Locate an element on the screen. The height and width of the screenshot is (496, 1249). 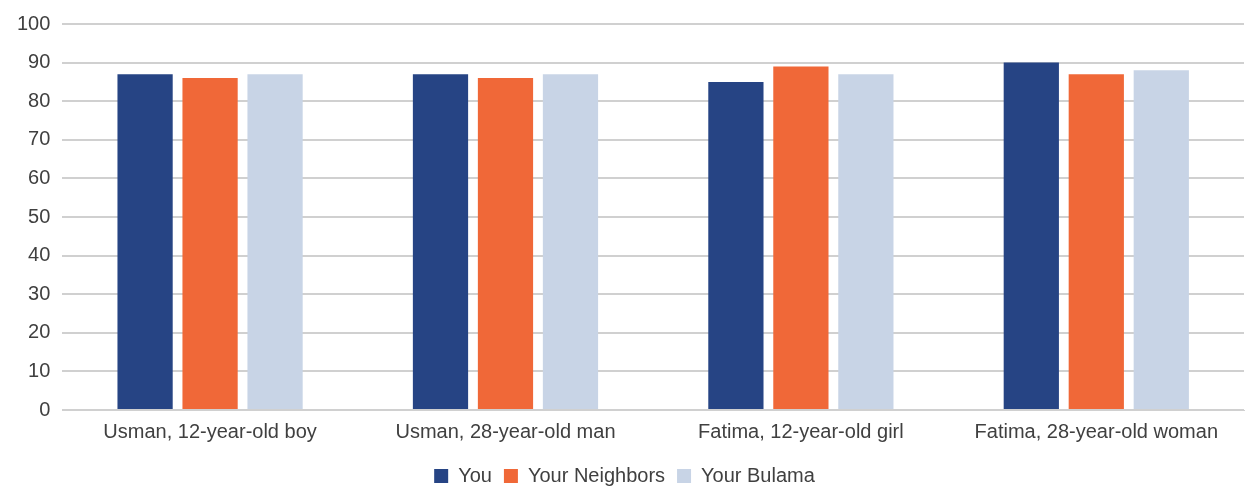
y-tick-label: 80 is located at coordinates (39, 99).